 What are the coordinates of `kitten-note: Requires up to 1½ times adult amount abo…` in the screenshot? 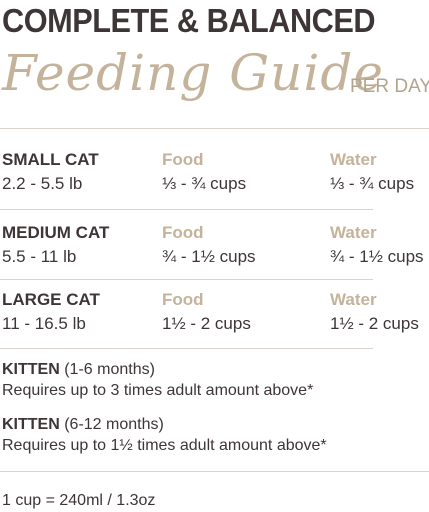 It's located at (164, 445).